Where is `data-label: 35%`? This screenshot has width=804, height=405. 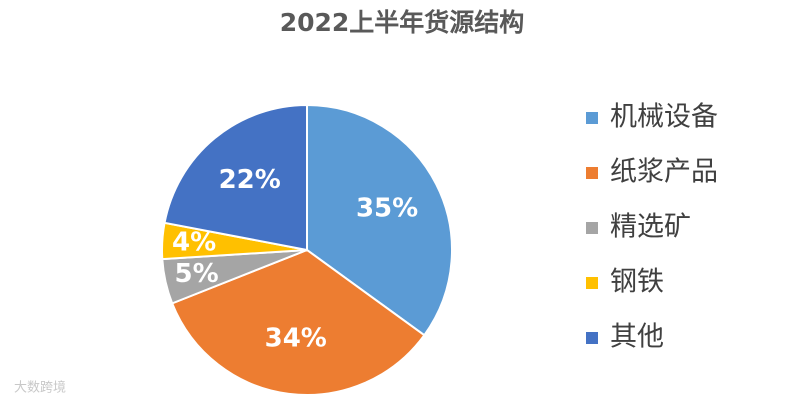 data-label: 35% is located at coordinates (387, 209).